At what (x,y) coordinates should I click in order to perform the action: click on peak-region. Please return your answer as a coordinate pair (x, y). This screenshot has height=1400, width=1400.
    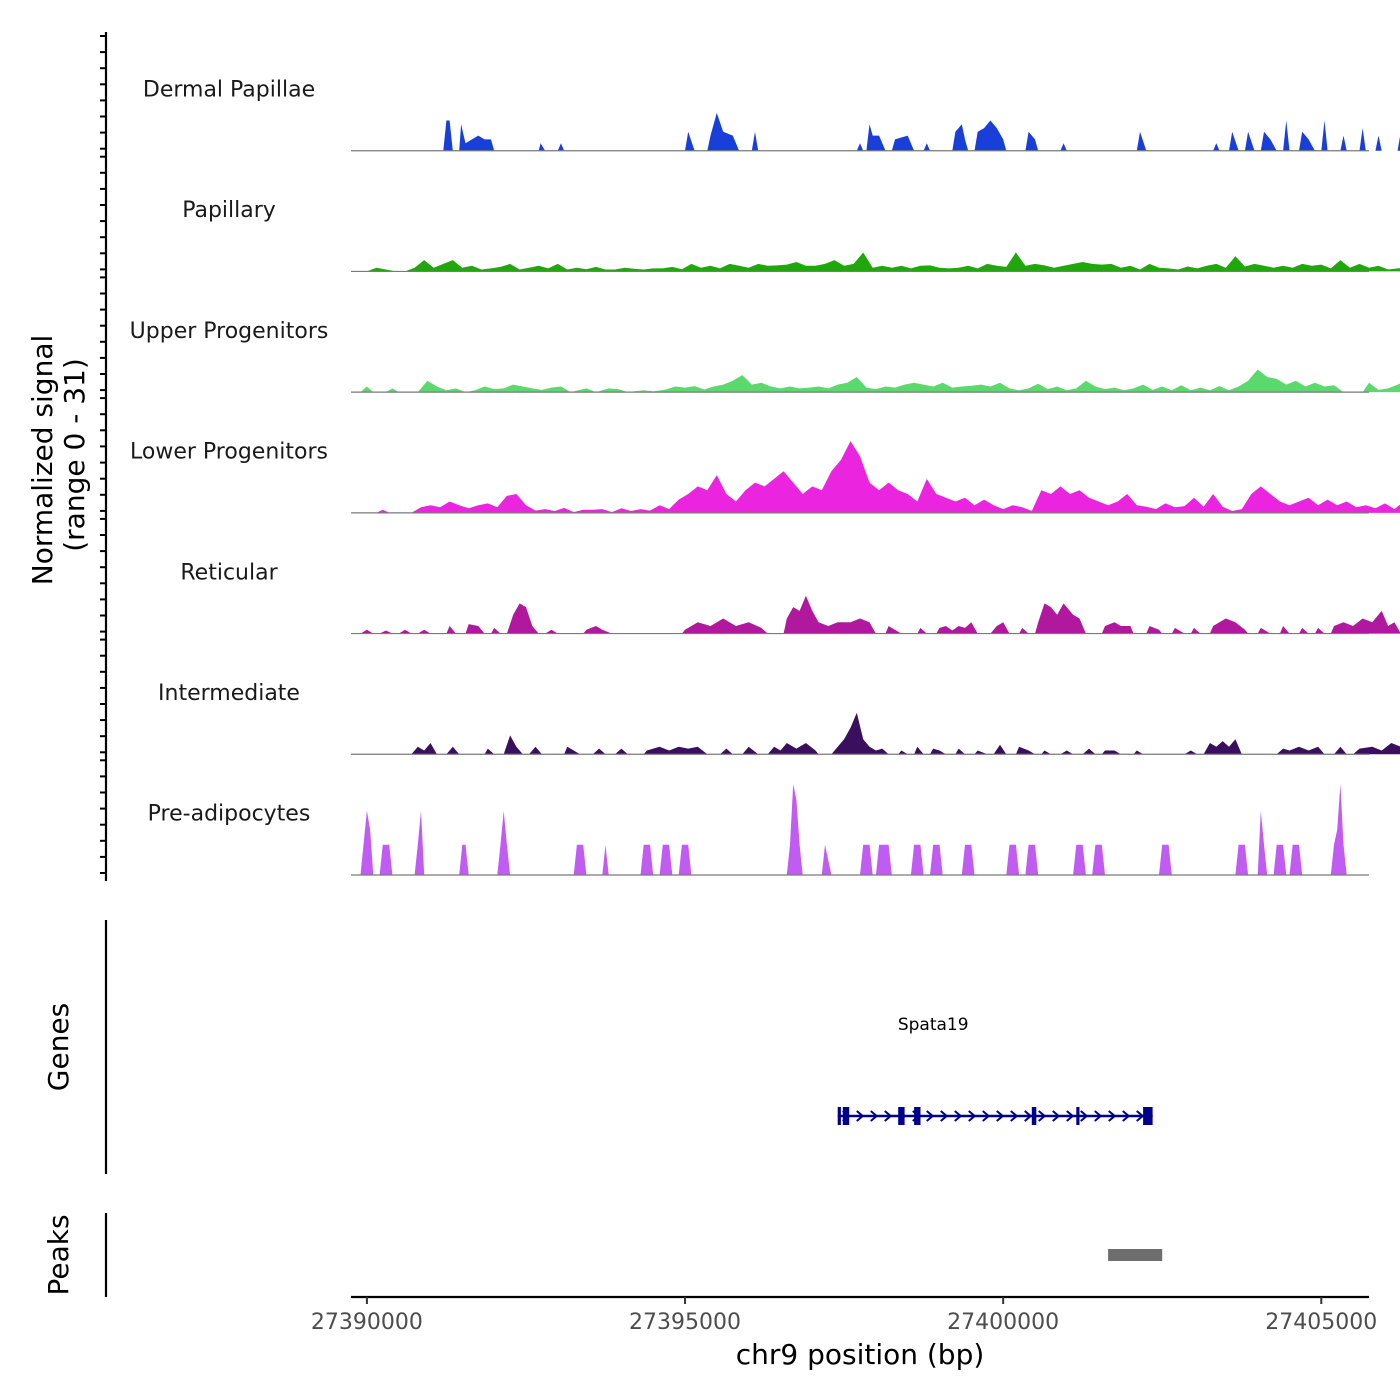
    Looking at the image, I should click on (1135, 1255).